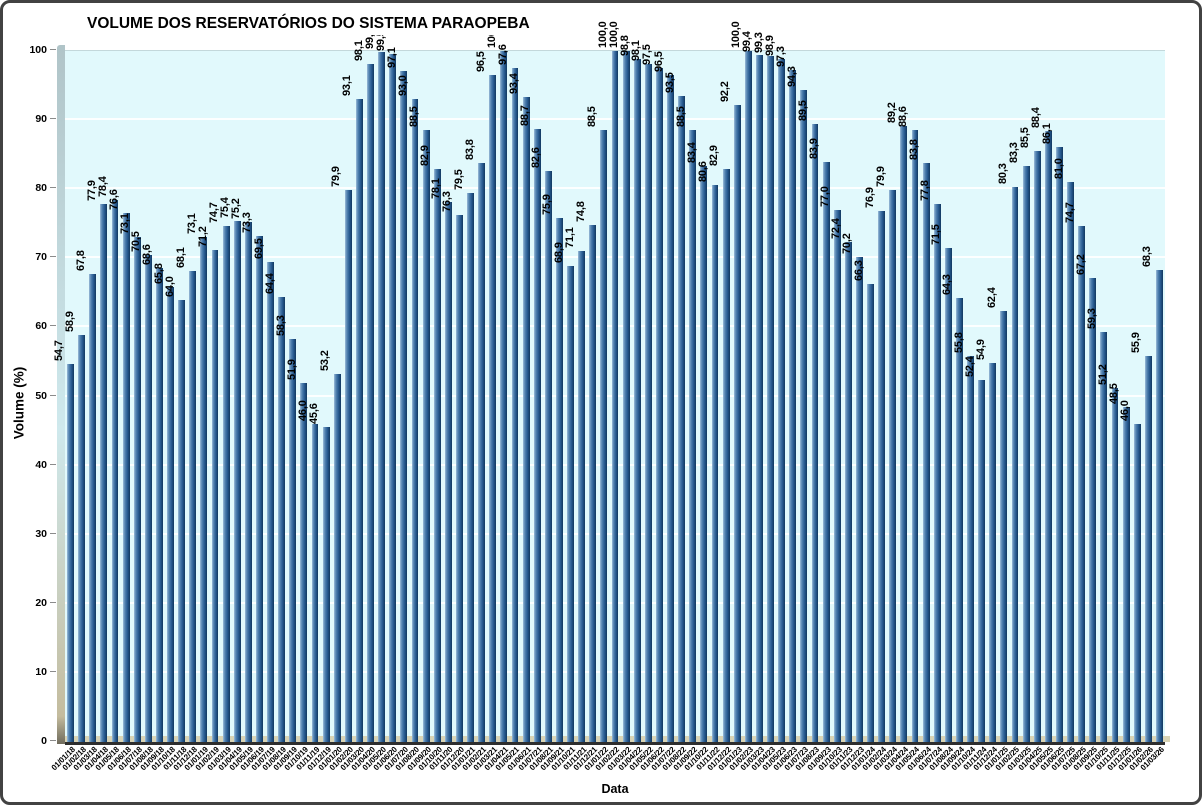 Image resolution: width=1202 pixels, height=805 pixels. What do you see at coordinates (1069, 212) in the screenshot?
I see `value-label: 74,7` at bounding box center [1069, 212].